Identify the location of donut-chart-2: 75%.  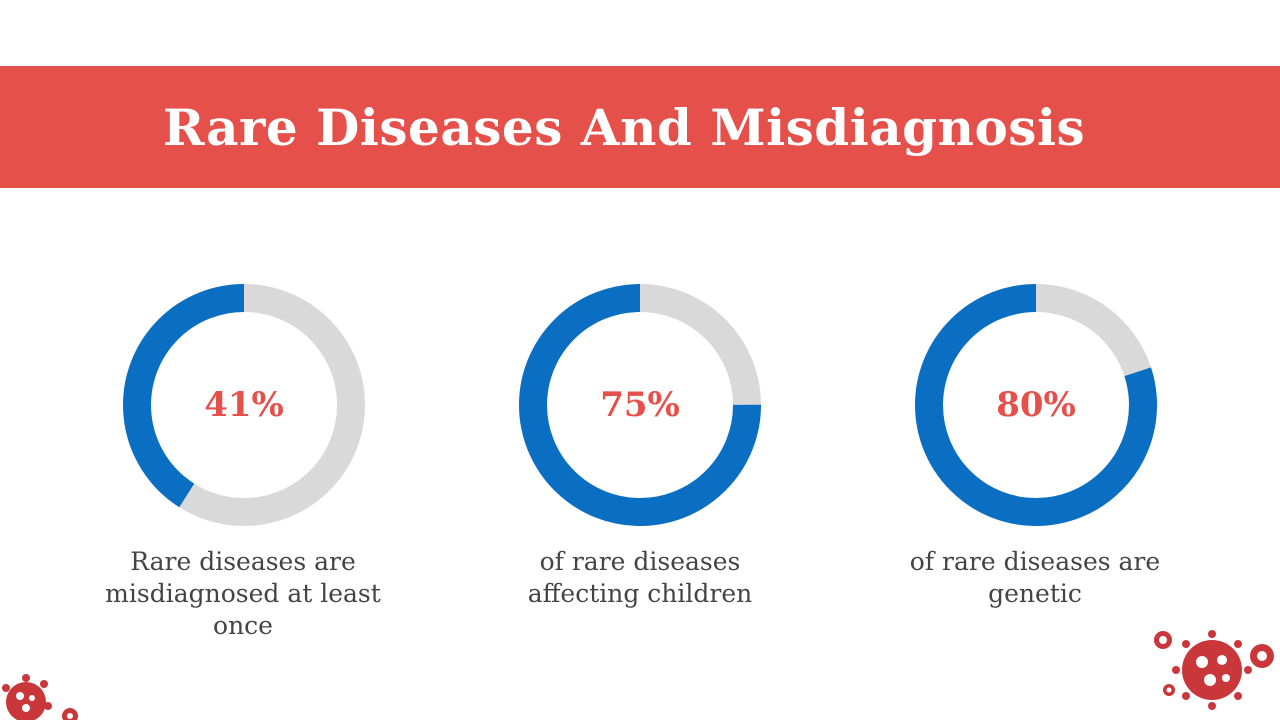
(640, 405).